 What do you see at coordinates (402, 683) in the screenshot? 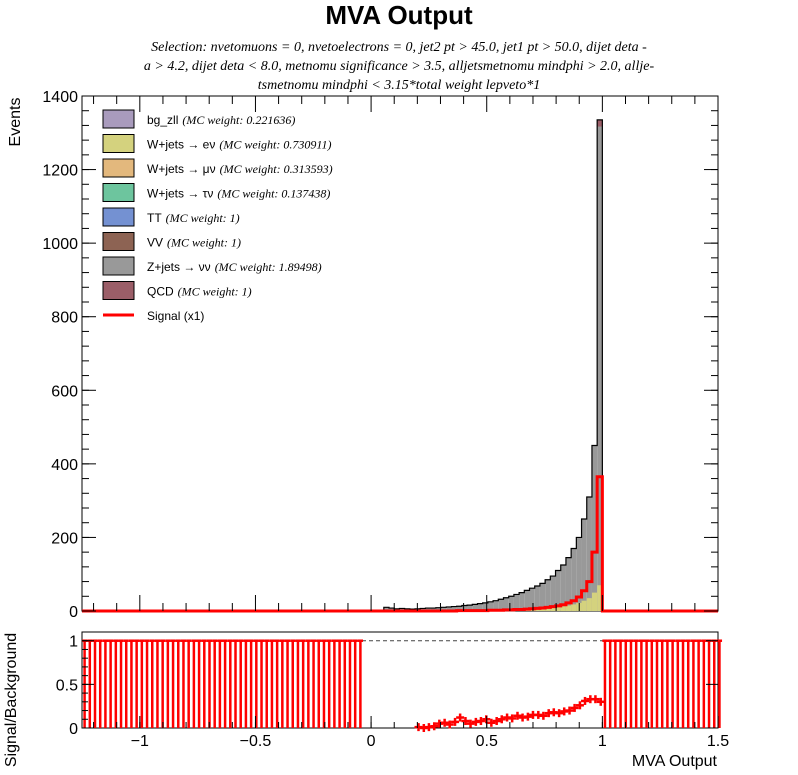
I see `ratio-bars` at bounding box center [402, 683].